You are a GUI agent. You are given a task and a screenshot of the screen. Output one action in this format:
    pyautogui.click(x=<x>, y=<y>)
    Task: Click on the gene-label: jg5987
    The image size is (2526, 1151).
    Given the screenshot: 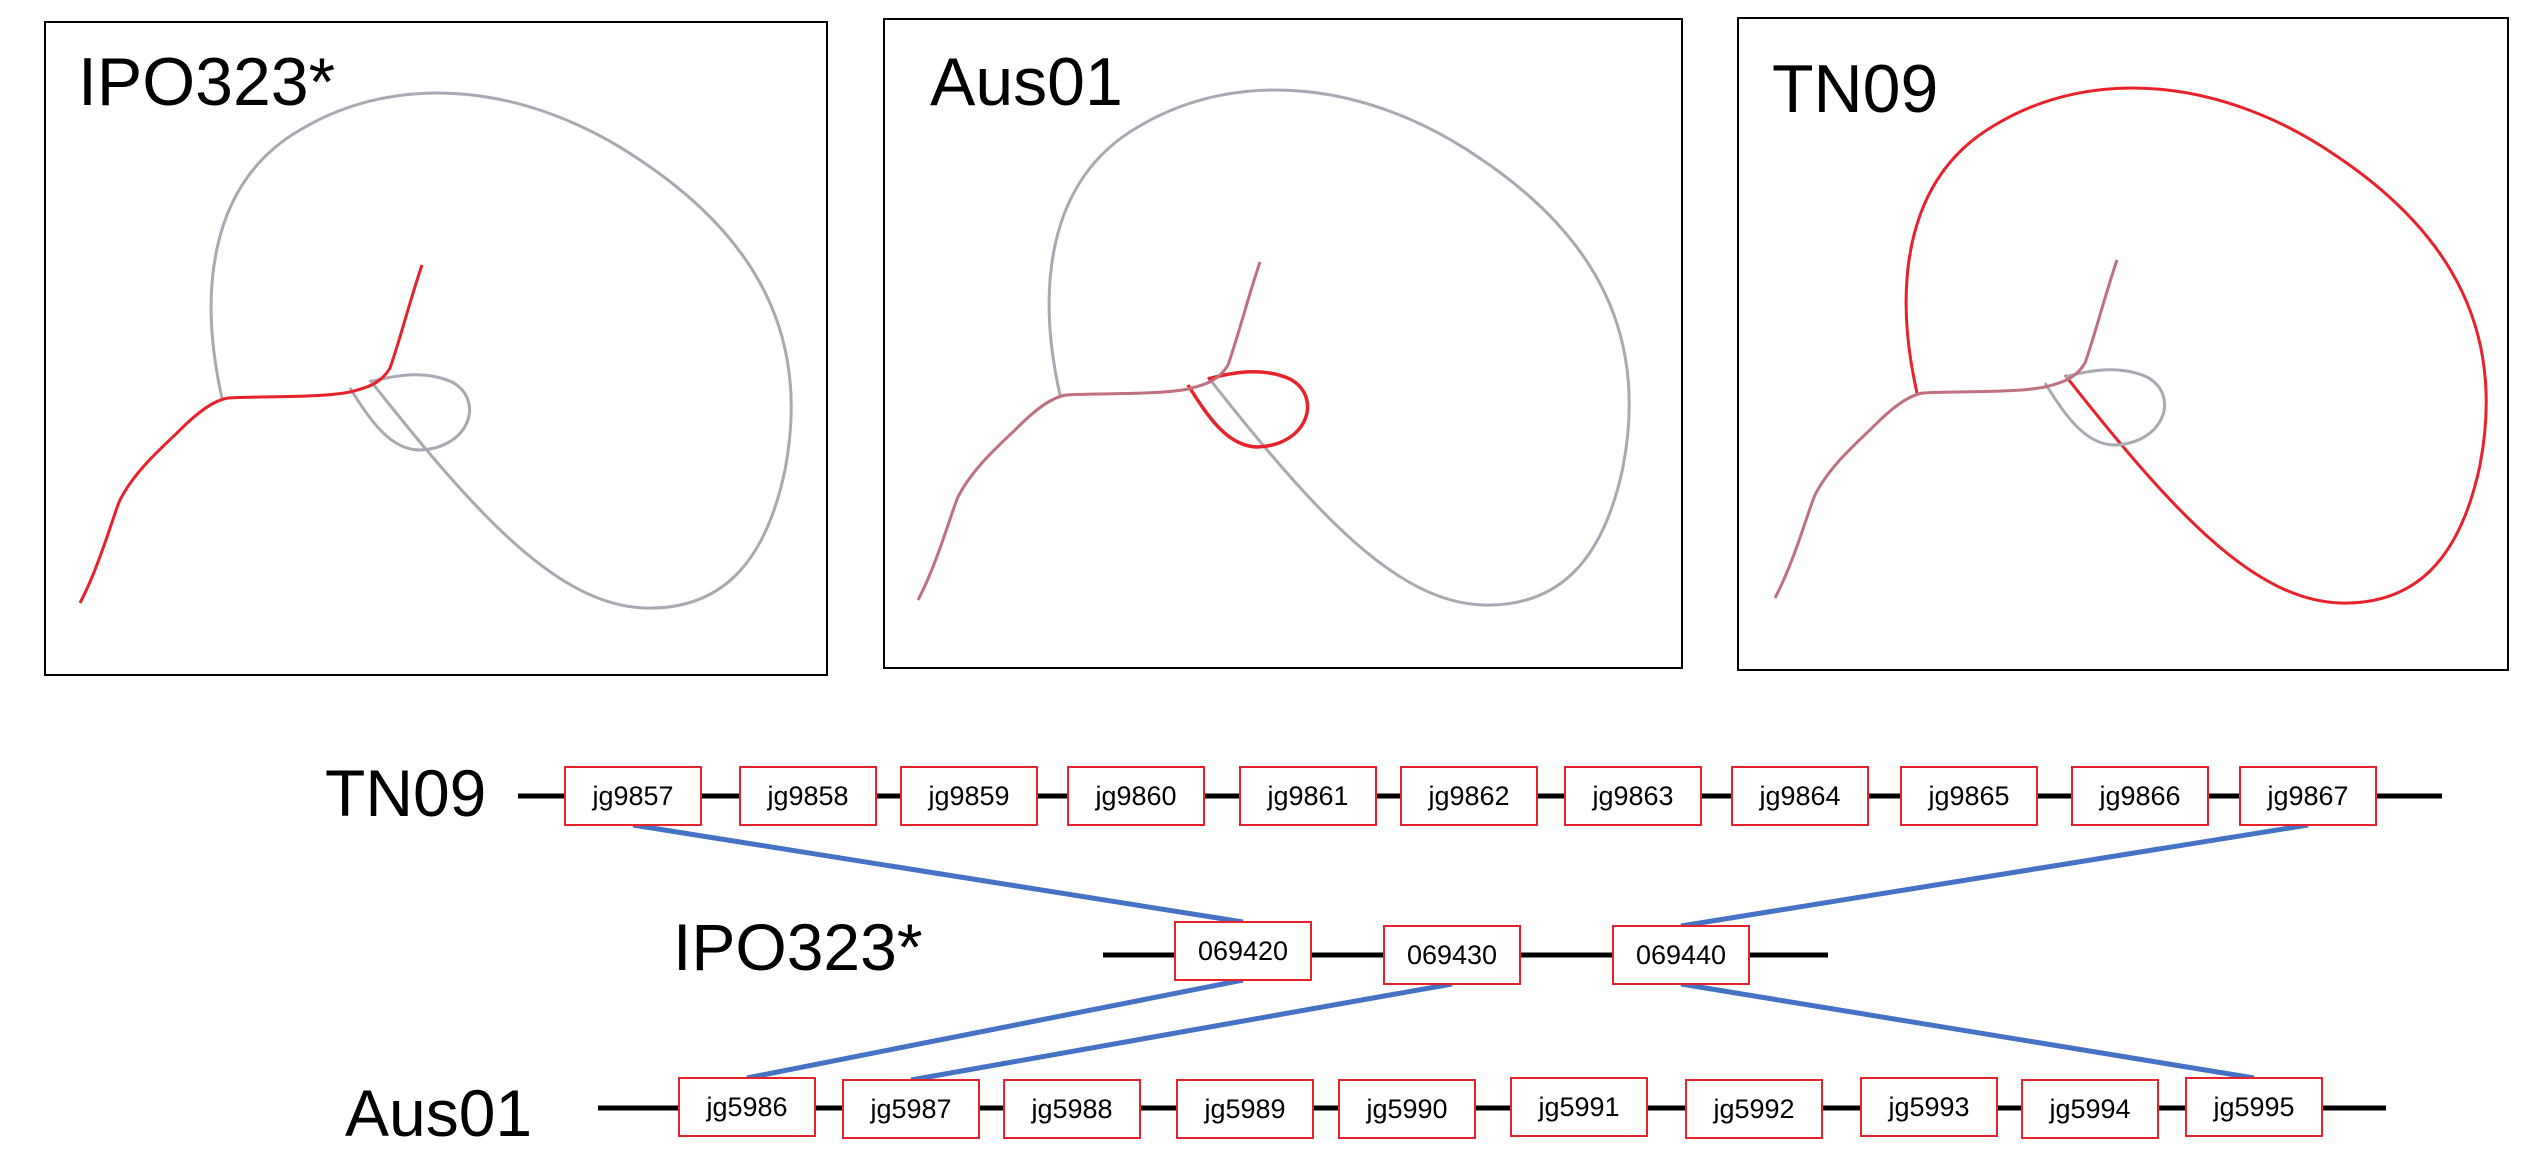 What is the action you would take?
    pyautogui.click(x=910, y=1109)
    